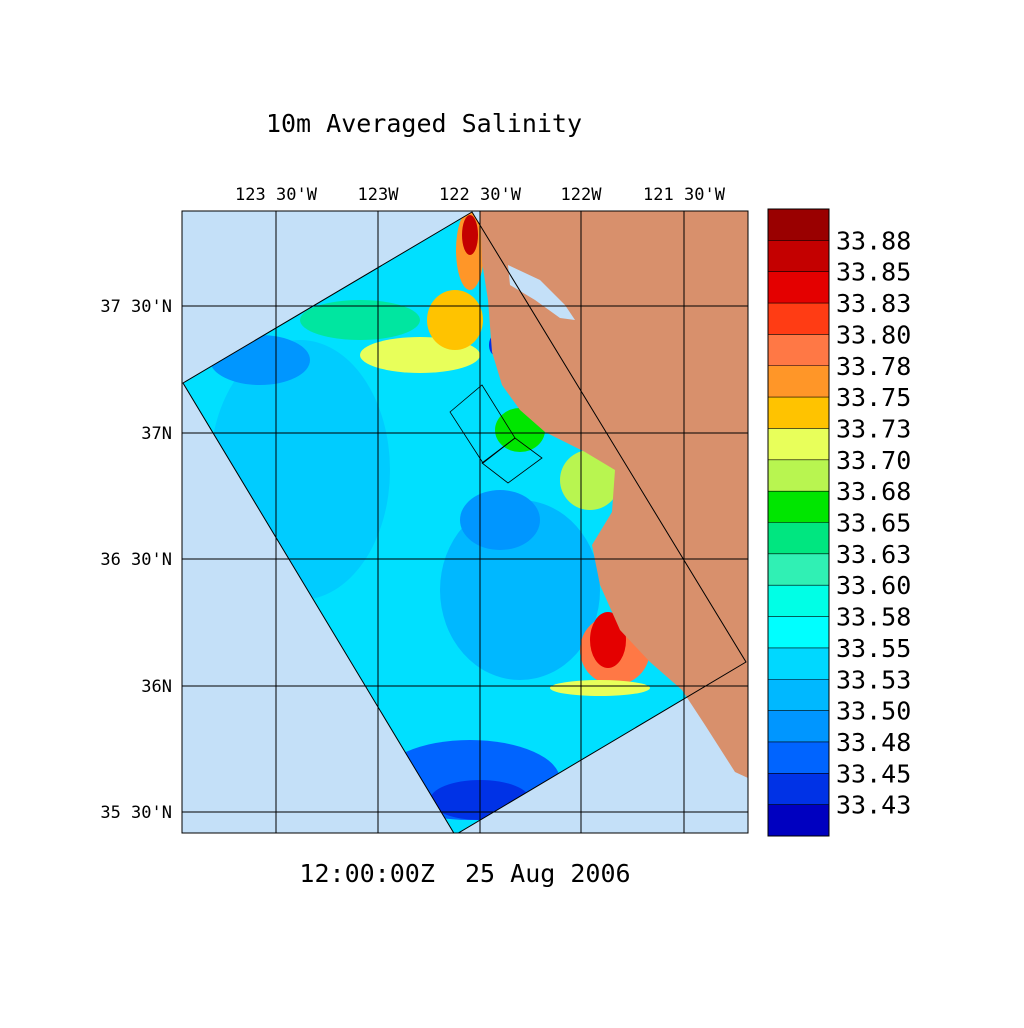 This screenshot has width=1024, height=1028. I want to click on colorbar-label: 33.85, so click(873, 272).